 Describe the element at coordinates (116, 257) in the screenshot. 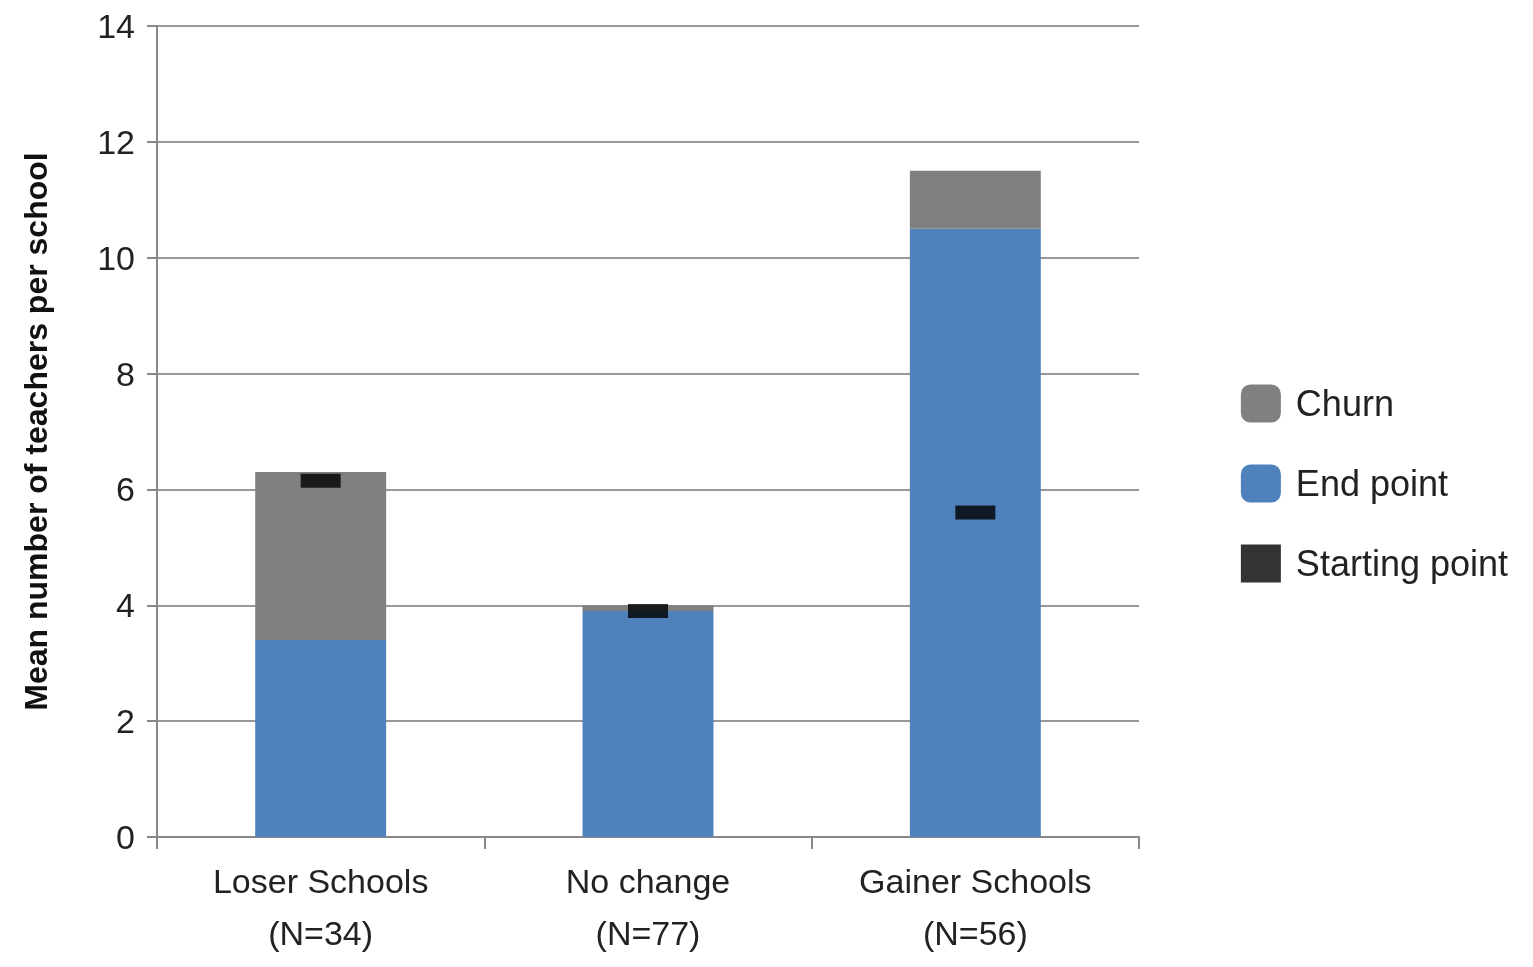

I see `y-tick-label: 10` at that location.